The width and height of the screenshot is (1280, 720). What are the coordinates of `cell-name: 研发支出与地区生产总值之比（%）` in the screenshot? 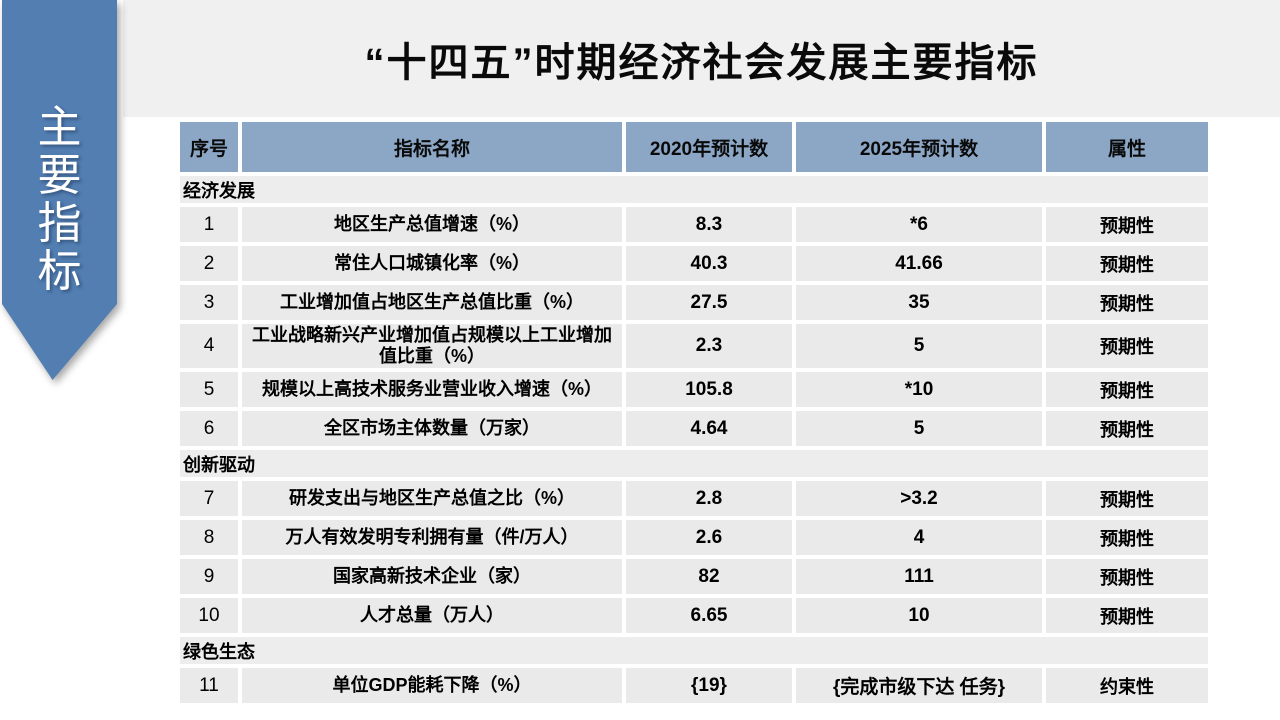 It's located at (432, 498).